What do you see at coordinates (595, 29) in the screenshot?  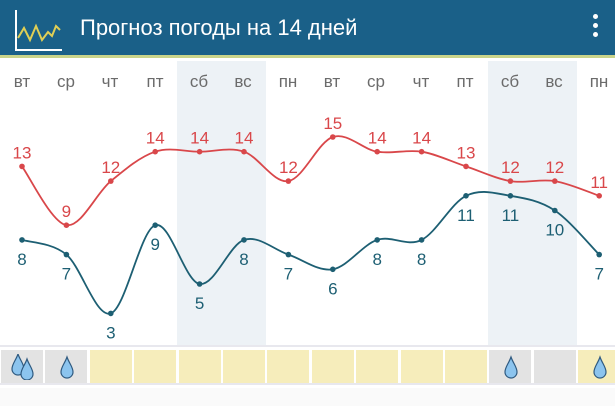 I see `more-vert-icon` at bounding box center [595, 29].